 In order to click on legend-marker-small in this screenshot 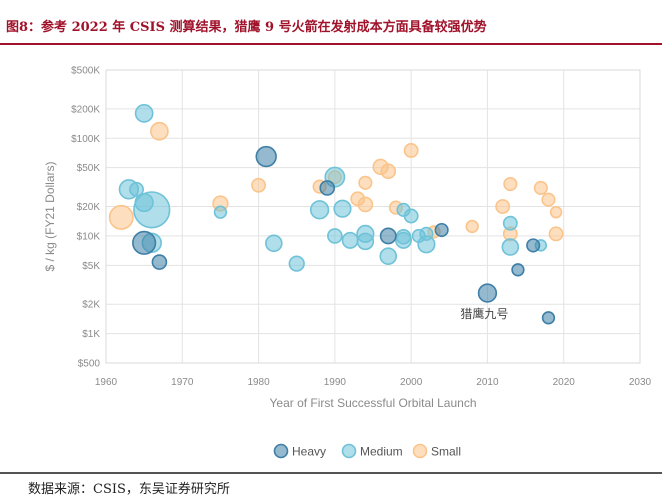, I will do `click(420, 451)`.